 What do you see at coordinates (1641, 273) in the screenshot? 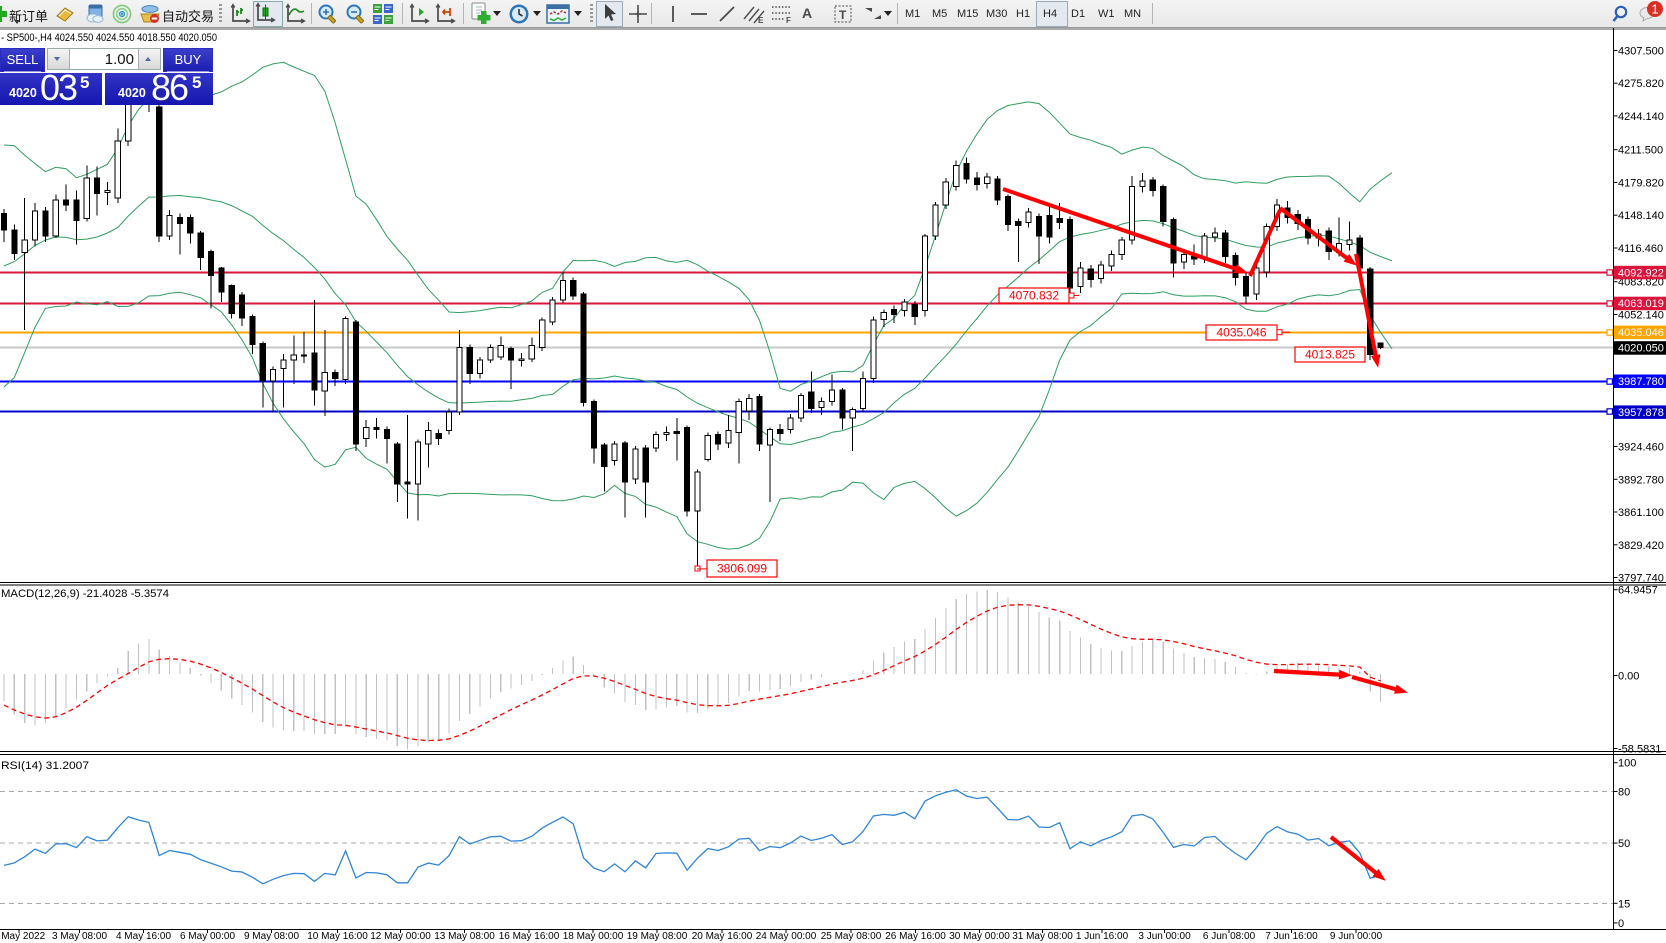
I see `svg-text: 4092.922` at bounding box center [1641, 273].